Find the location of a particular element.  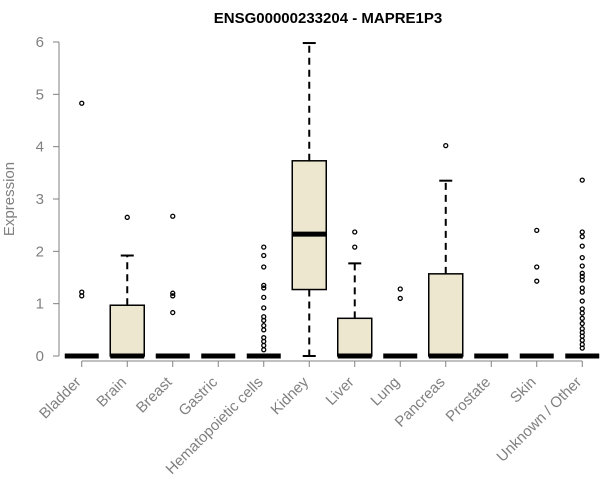

y-tick-label: 0 is located at coordinates (40, 356).